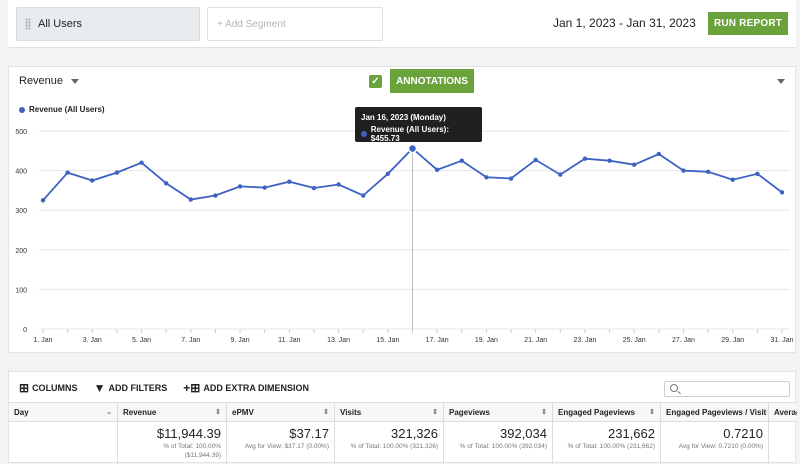 This screenshot has height=464, width=800. What do you see at coordinates (25, 330) in the screenshot?
I see `y-tick-label: 0` at bounding box center [25, 330].